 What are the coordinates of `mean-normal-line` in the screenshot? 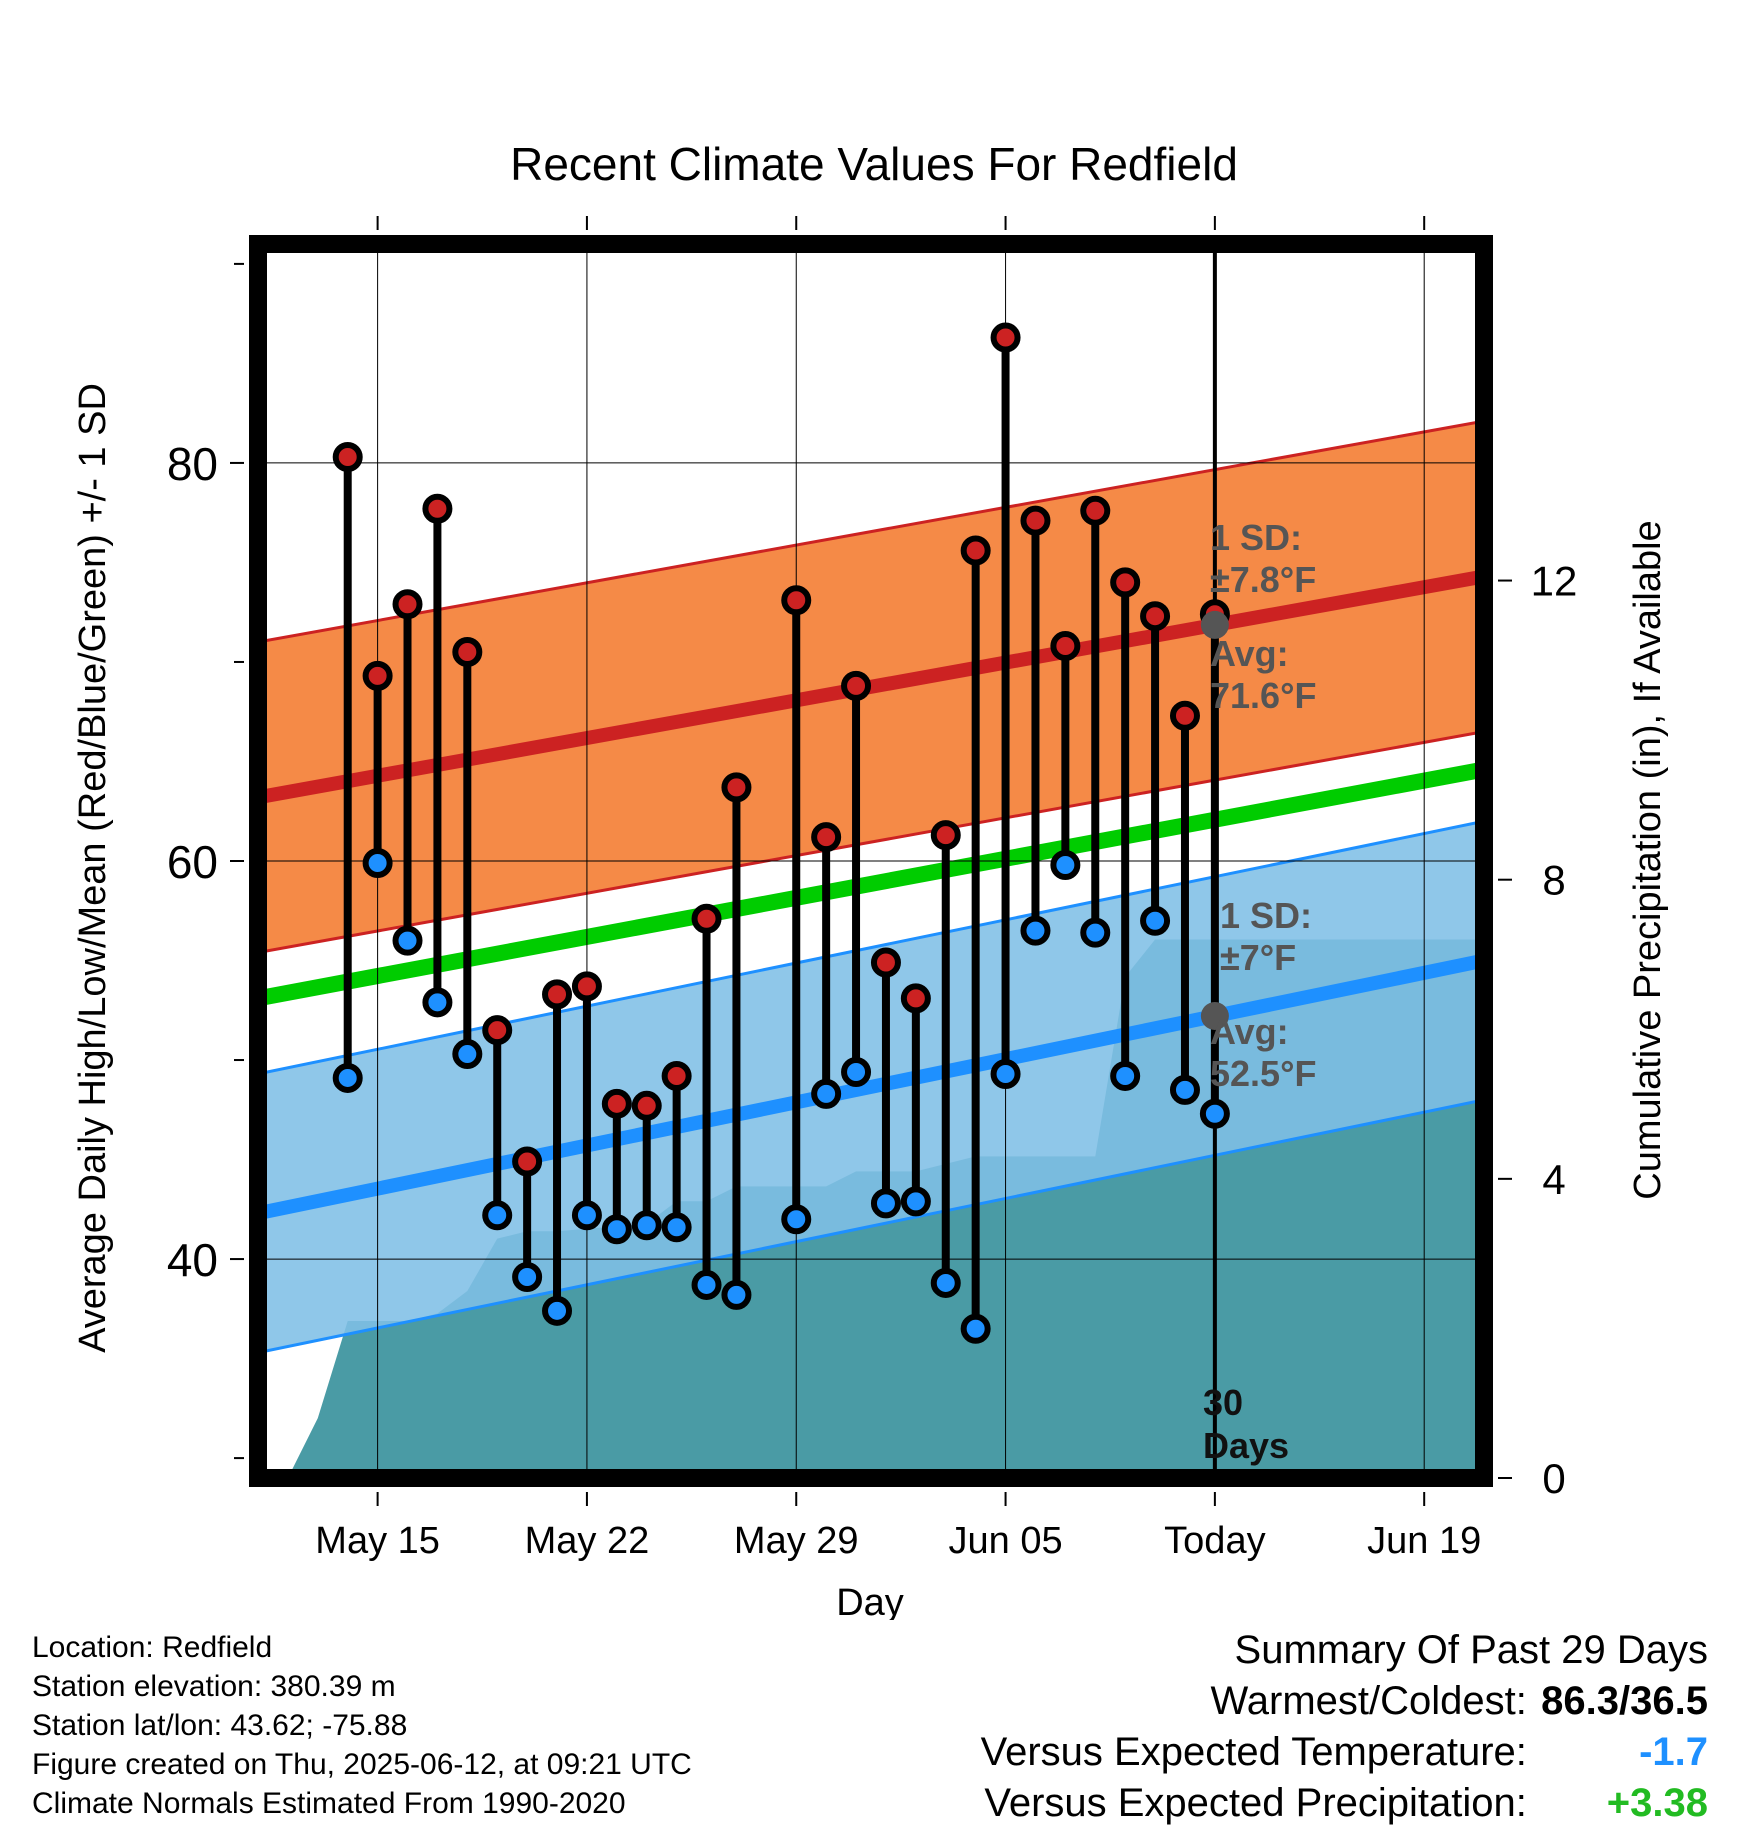 It's located at (871, 884).